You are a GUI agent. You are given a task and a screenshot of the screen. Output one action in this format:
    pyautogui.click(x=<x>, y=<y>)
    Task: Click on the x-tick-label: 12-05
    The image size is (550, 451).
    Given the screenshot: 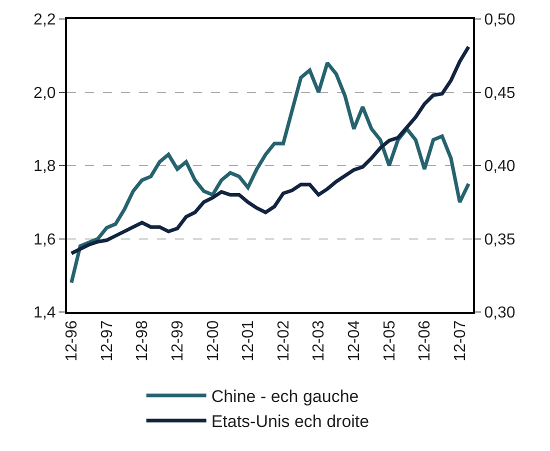 What is the action you would take?
    pyautogui.click(x=389, y=341)
    